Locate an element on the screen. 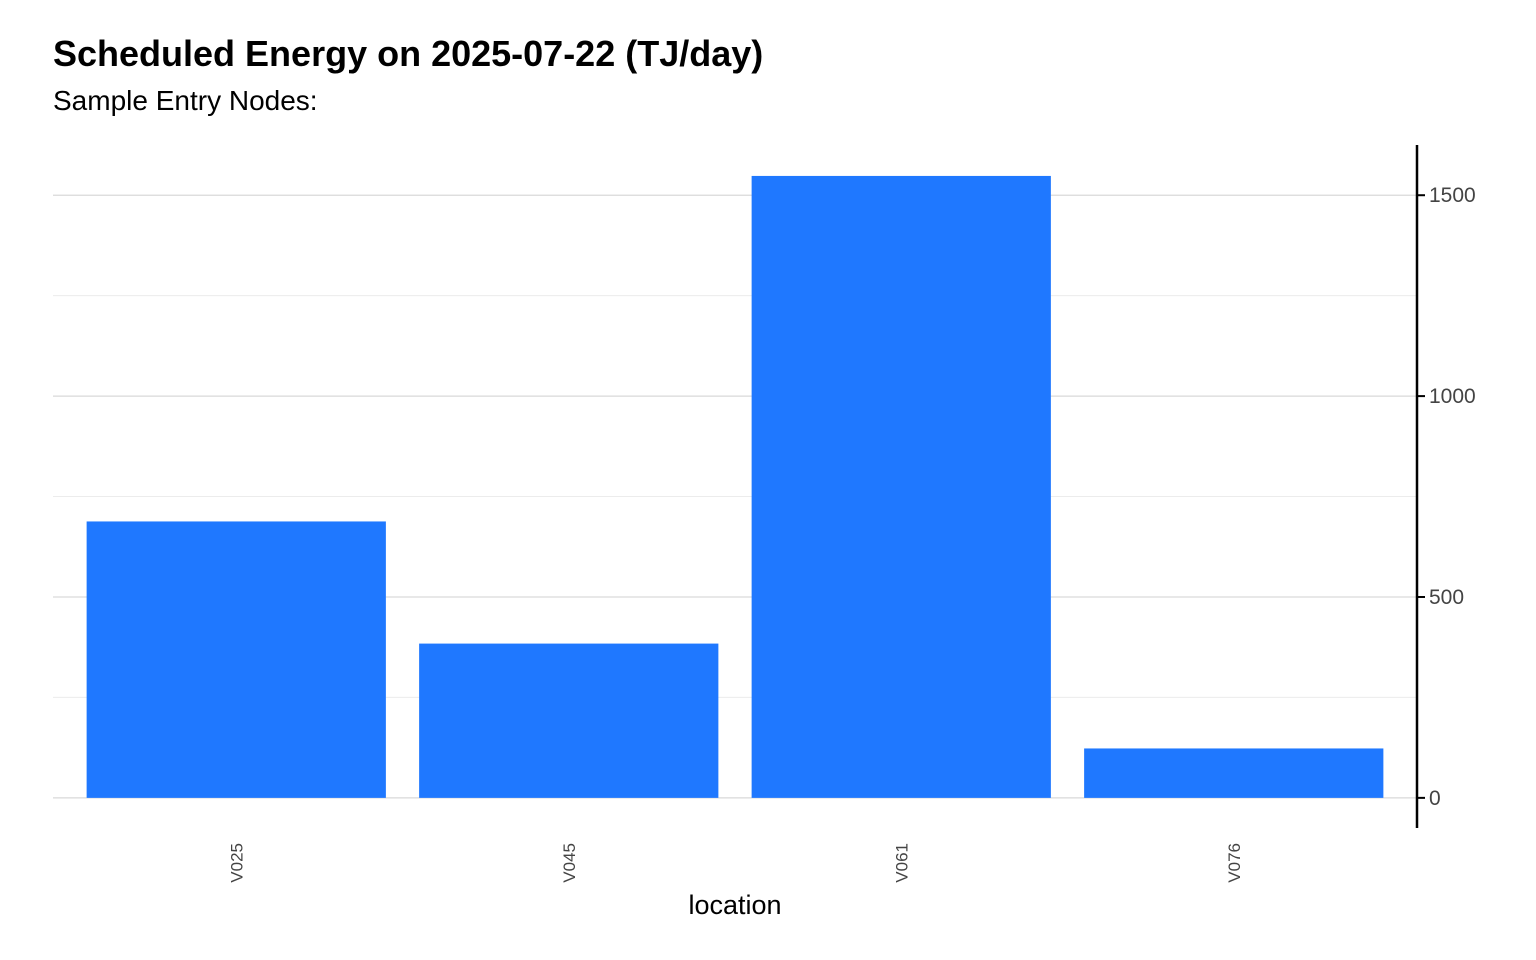 Image resolution: width=1536 pixels, height=960 pixels. y-axis is located at coordinates (1420, 486).